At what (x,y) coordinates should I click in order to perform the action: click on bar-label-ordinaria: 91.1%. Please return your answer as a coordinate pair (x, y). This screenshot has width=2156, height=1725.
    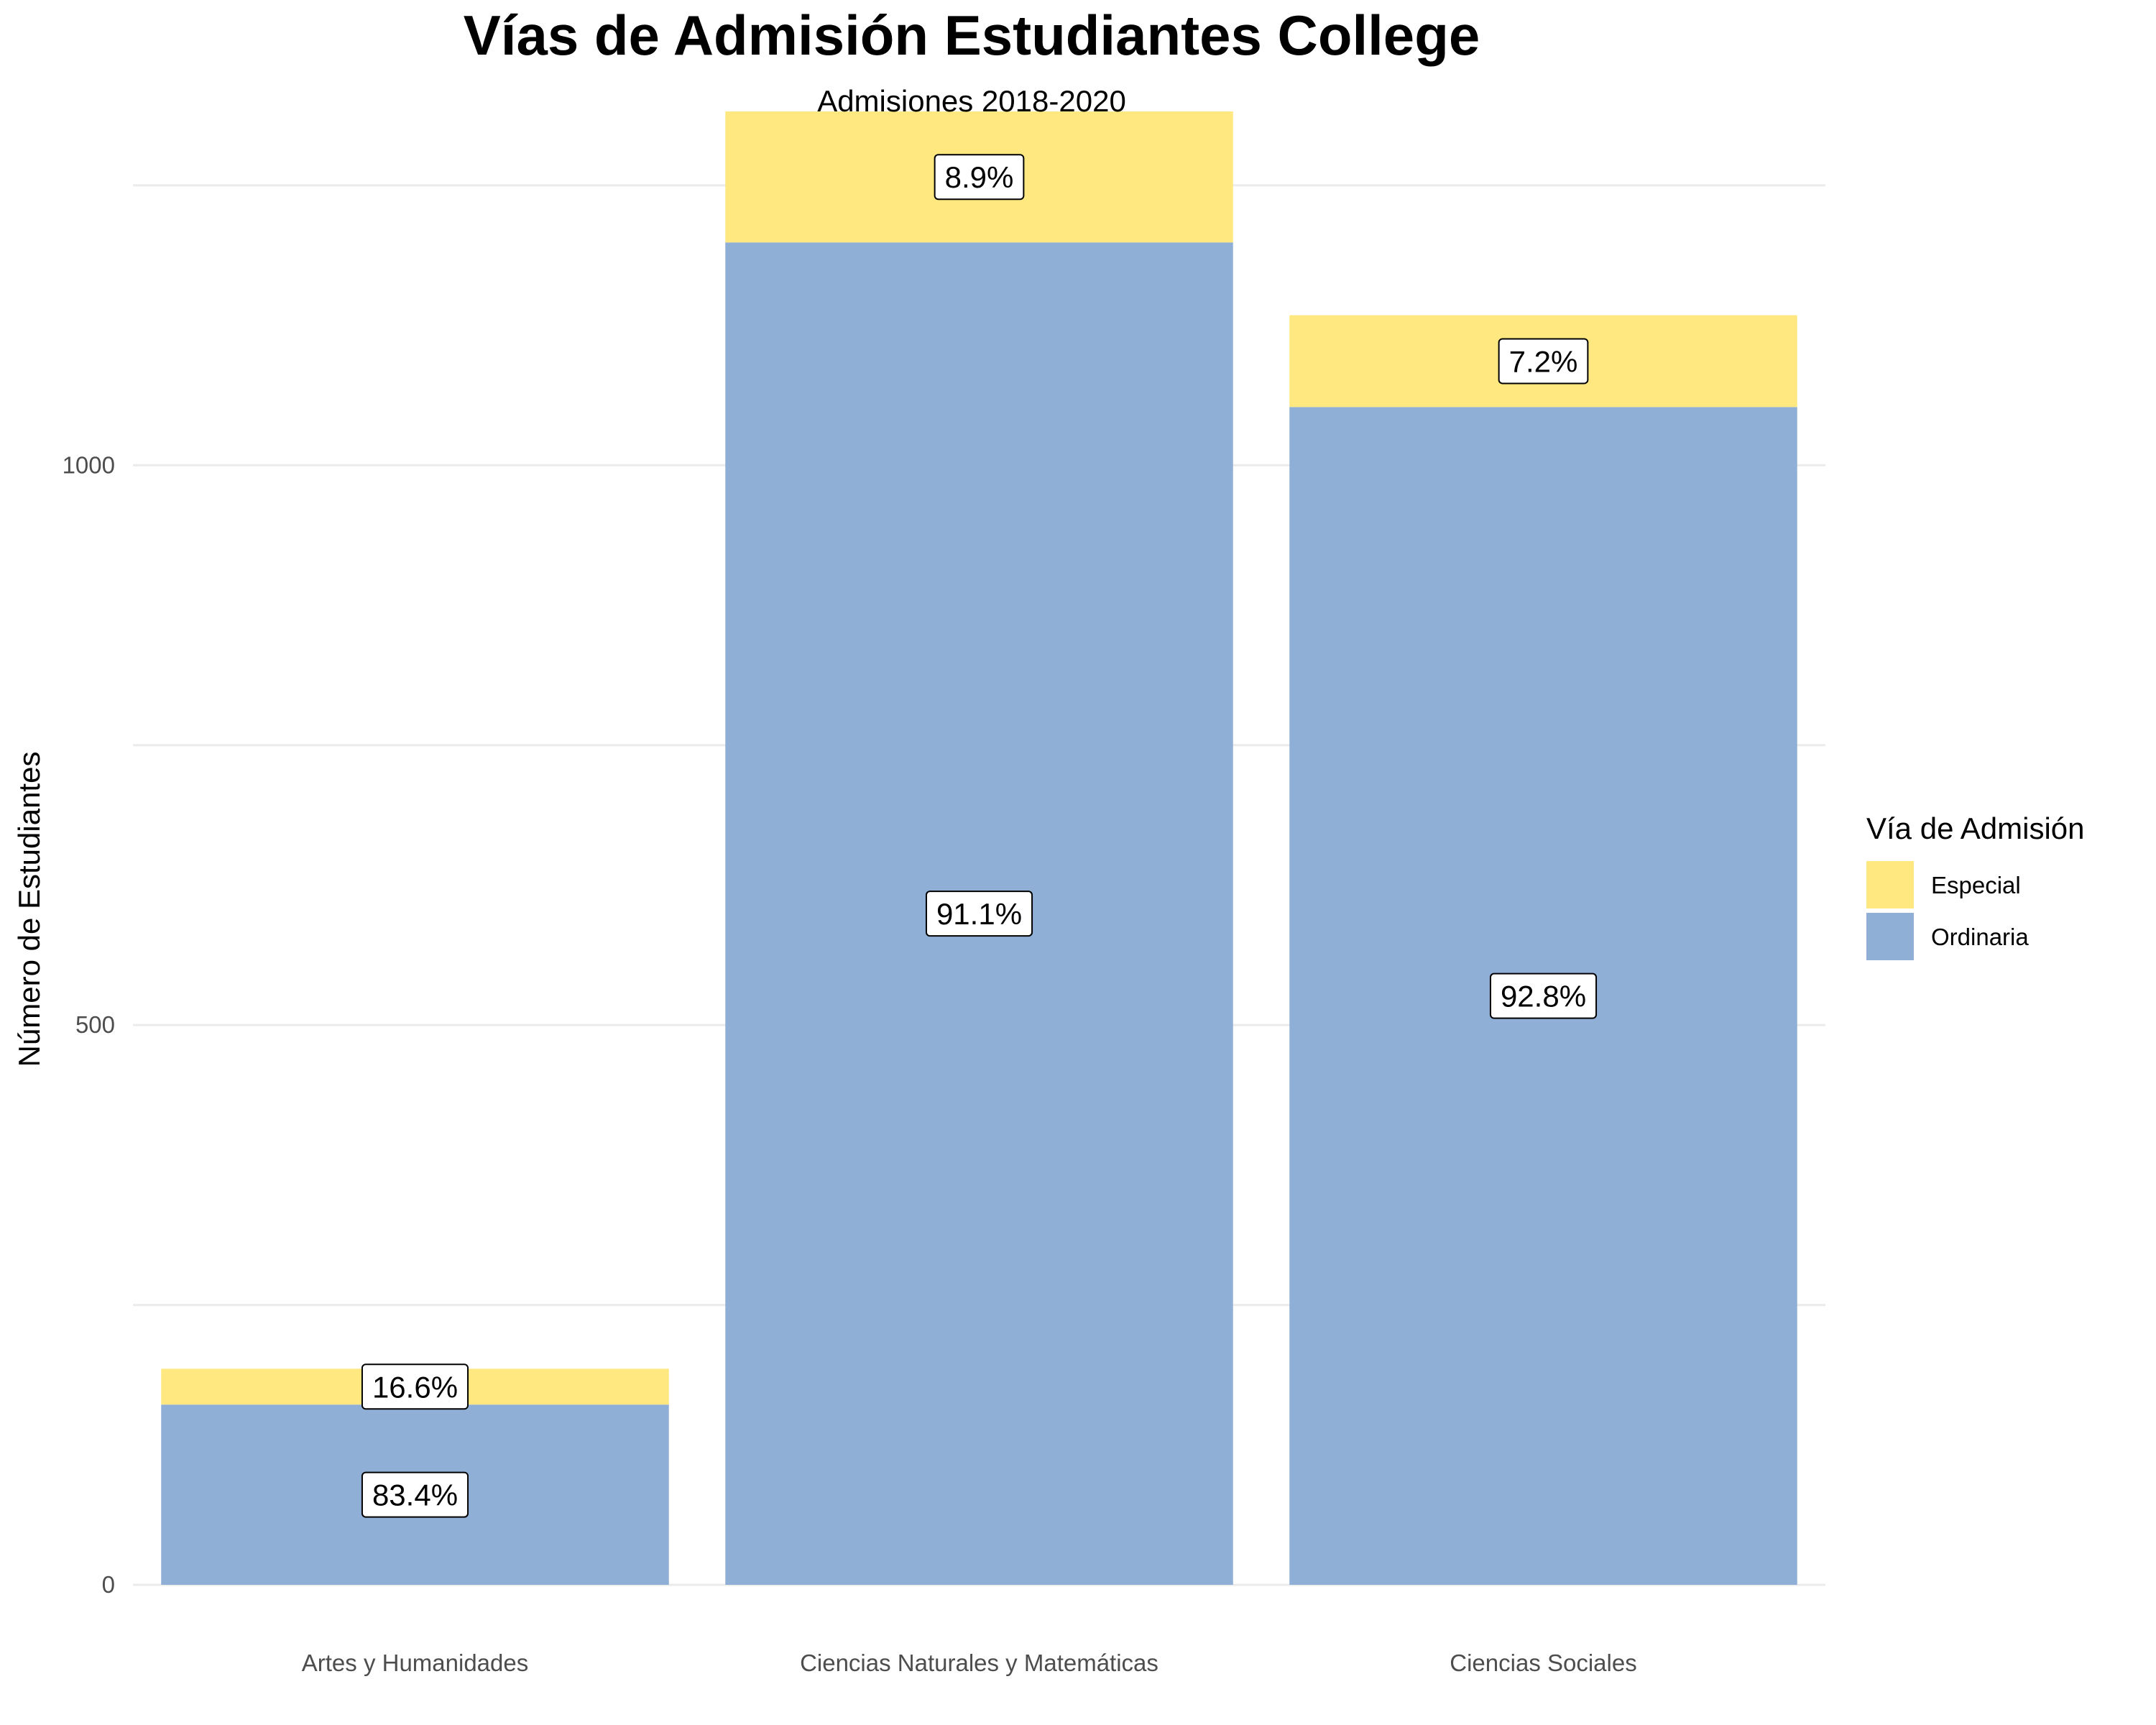
    Looking at the image, I should click on (979, 914).